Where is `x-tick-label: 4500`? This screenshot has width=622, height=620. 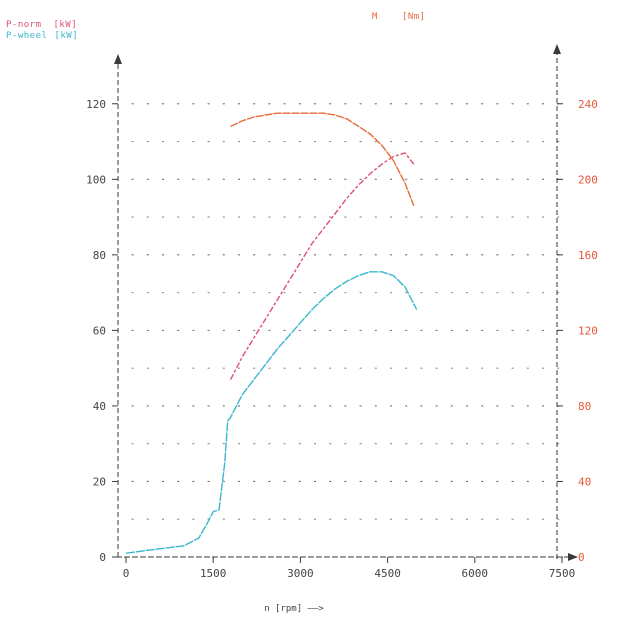 x-tick-label: 4500 is located at coordinates (387, 573).